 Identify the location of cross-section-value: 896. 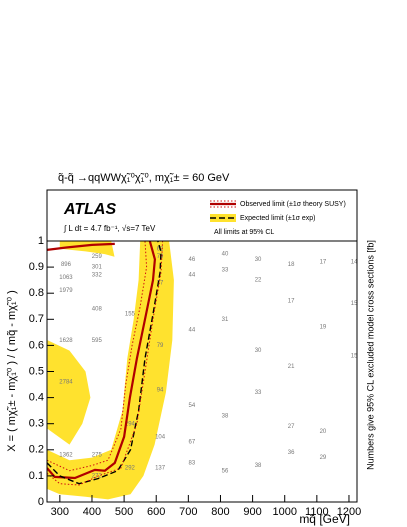
(66, 265).